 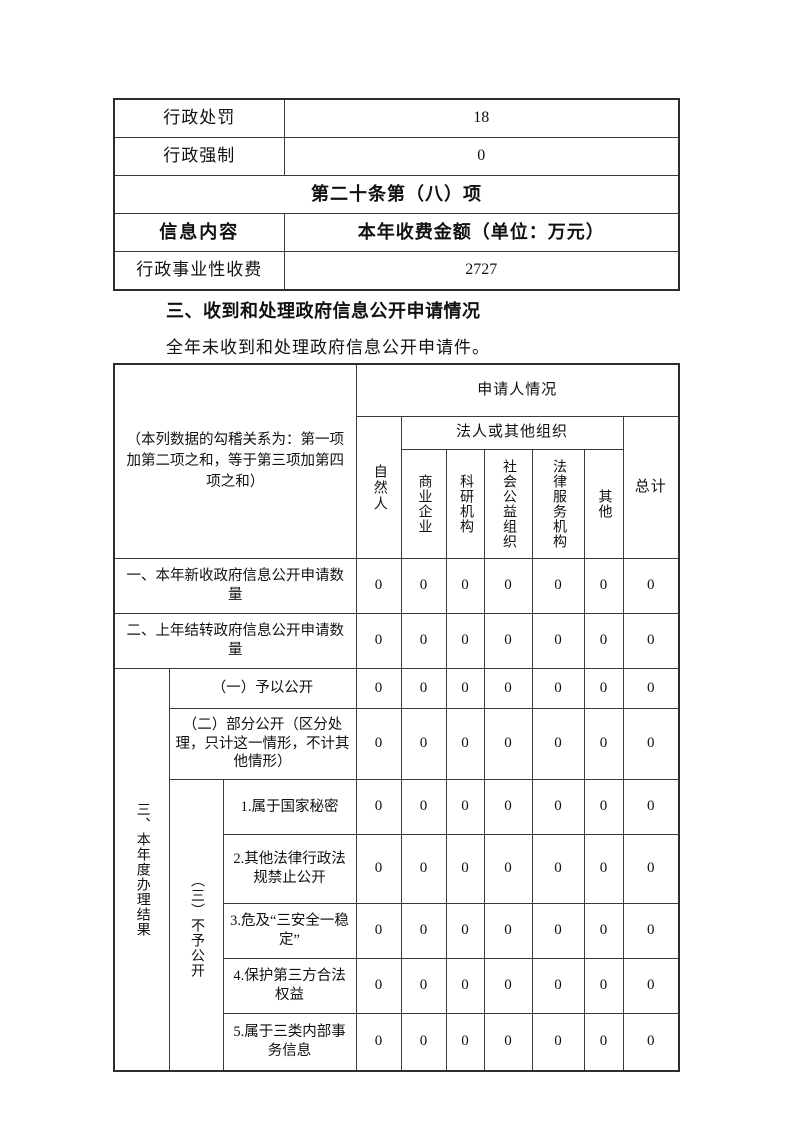 I want to click on header-total: 总计, so click(x=651, y=487).